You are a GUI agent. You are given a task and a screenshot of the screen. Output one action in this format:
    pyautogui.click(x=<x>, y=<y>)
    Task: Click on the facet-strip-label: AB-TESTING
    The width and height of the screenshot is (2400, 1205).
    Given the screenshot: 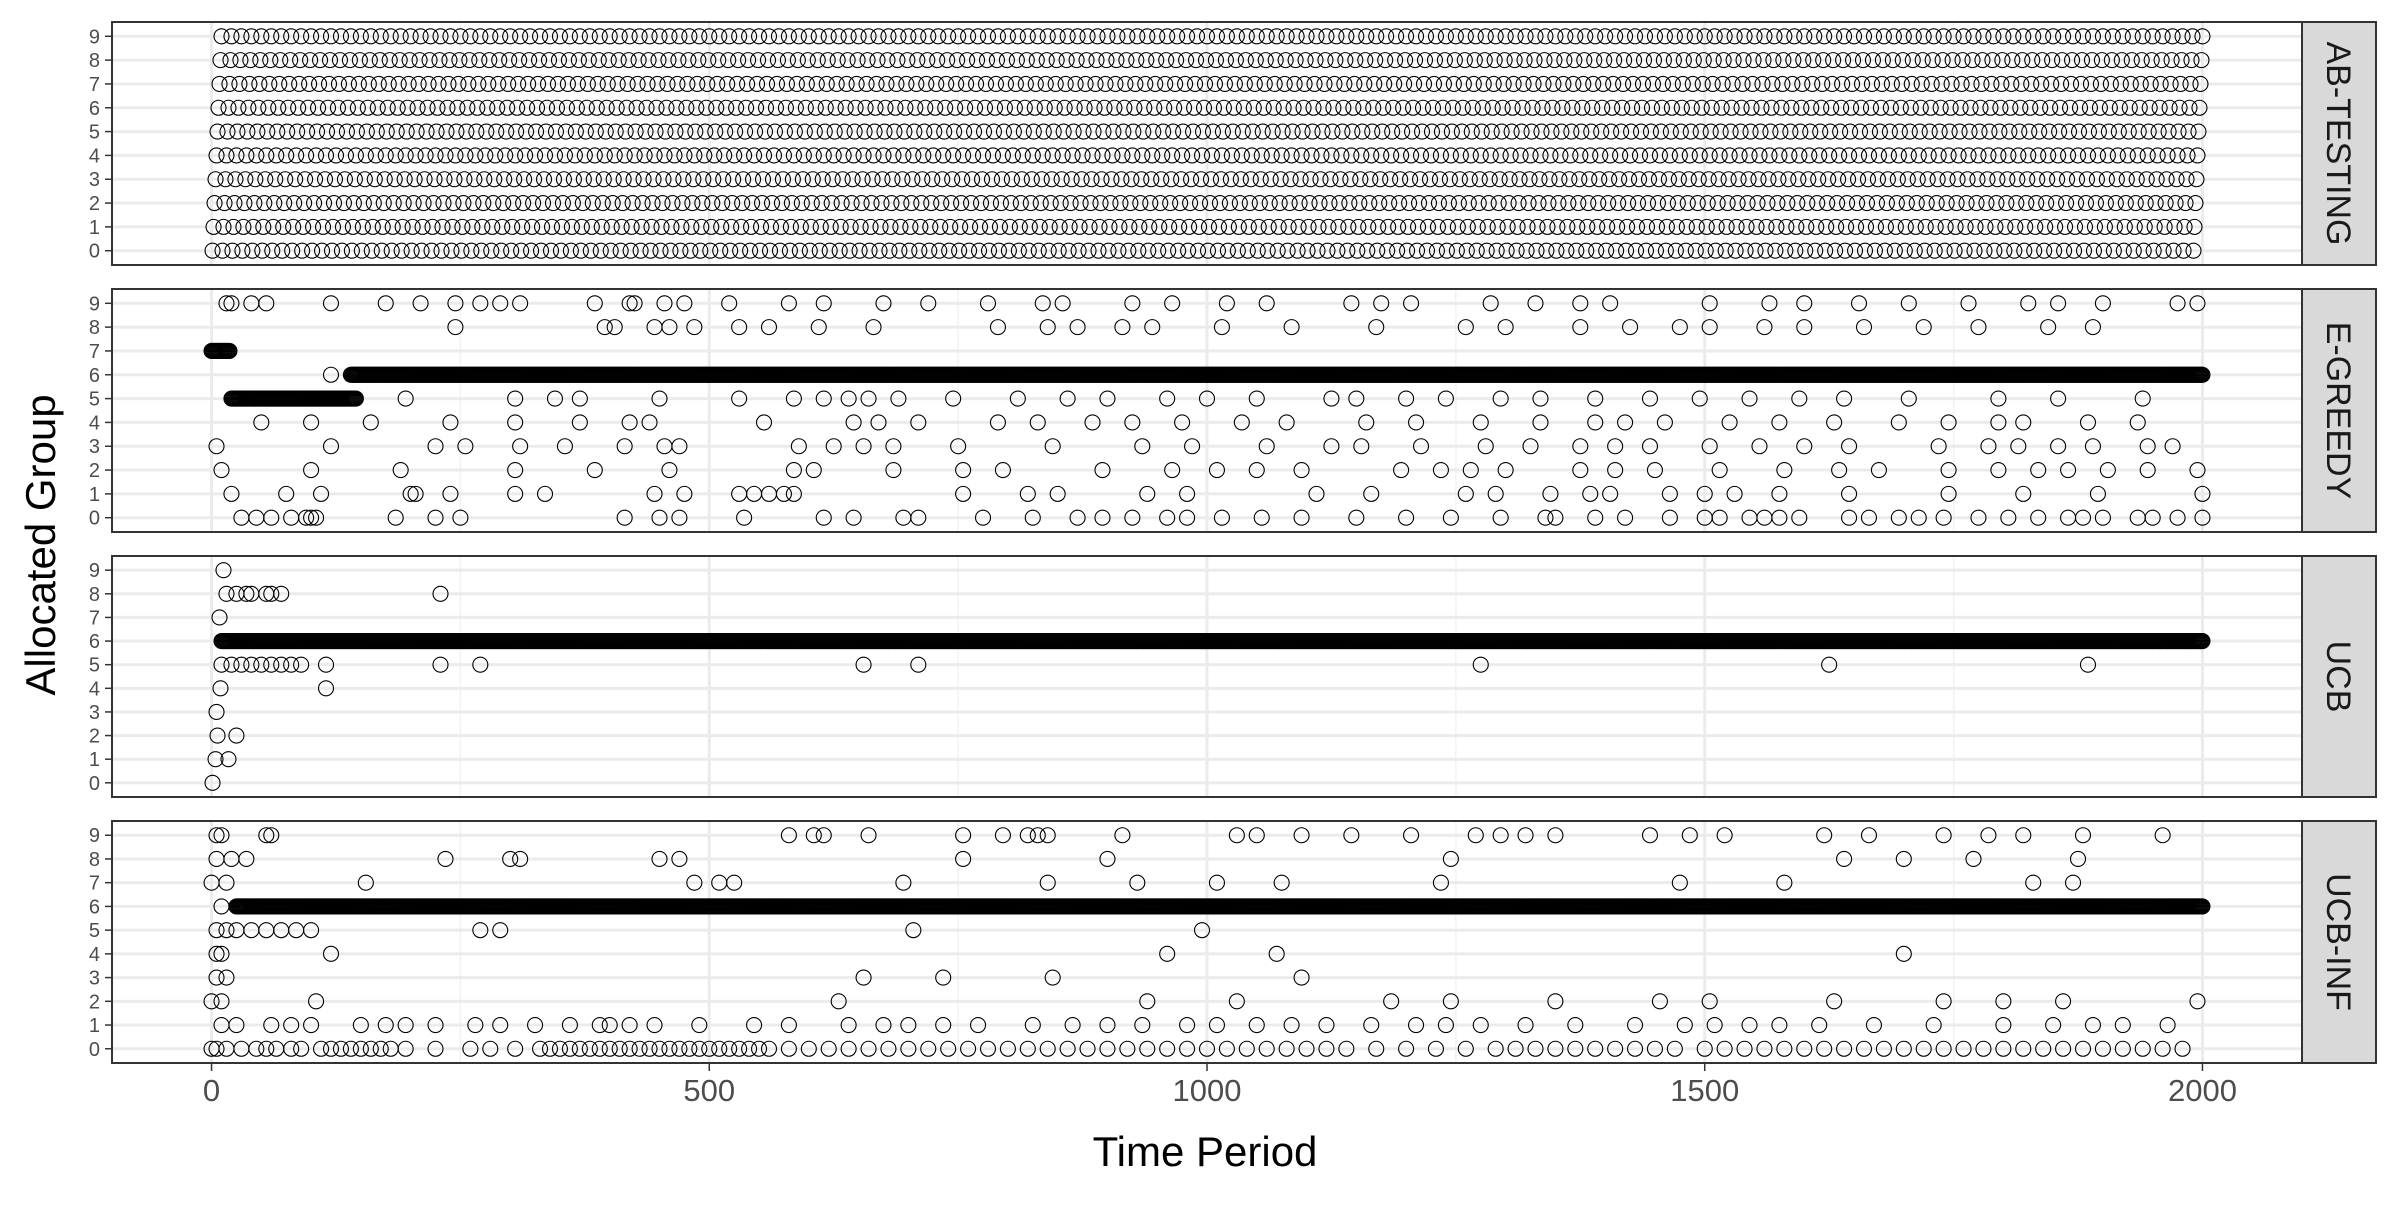 What is the action you would take?
    pyautogui.click(x=2338, y=143)
    